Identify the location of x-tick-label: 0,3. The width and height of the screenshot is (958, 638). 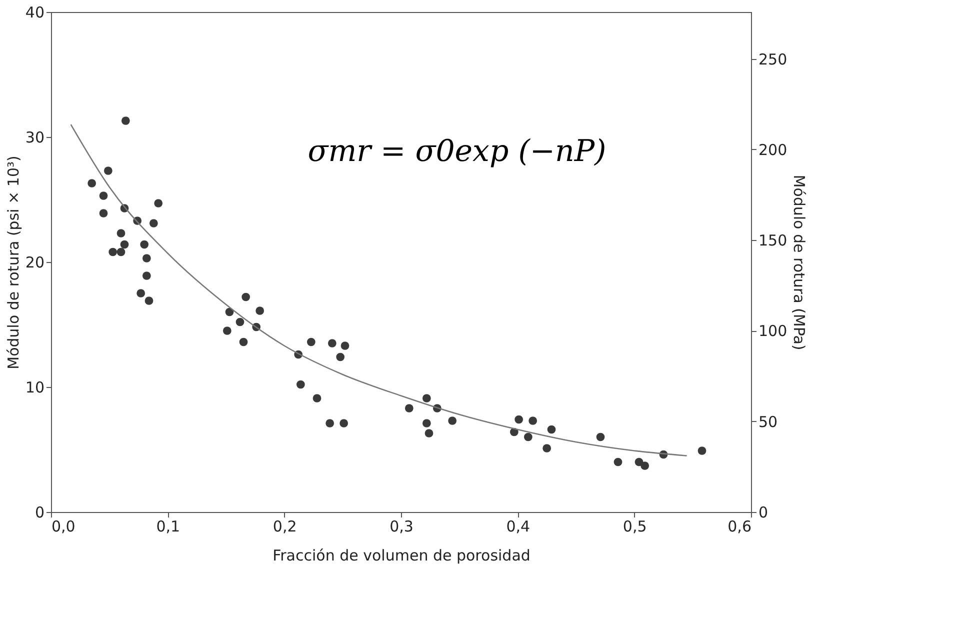
(402, 527).